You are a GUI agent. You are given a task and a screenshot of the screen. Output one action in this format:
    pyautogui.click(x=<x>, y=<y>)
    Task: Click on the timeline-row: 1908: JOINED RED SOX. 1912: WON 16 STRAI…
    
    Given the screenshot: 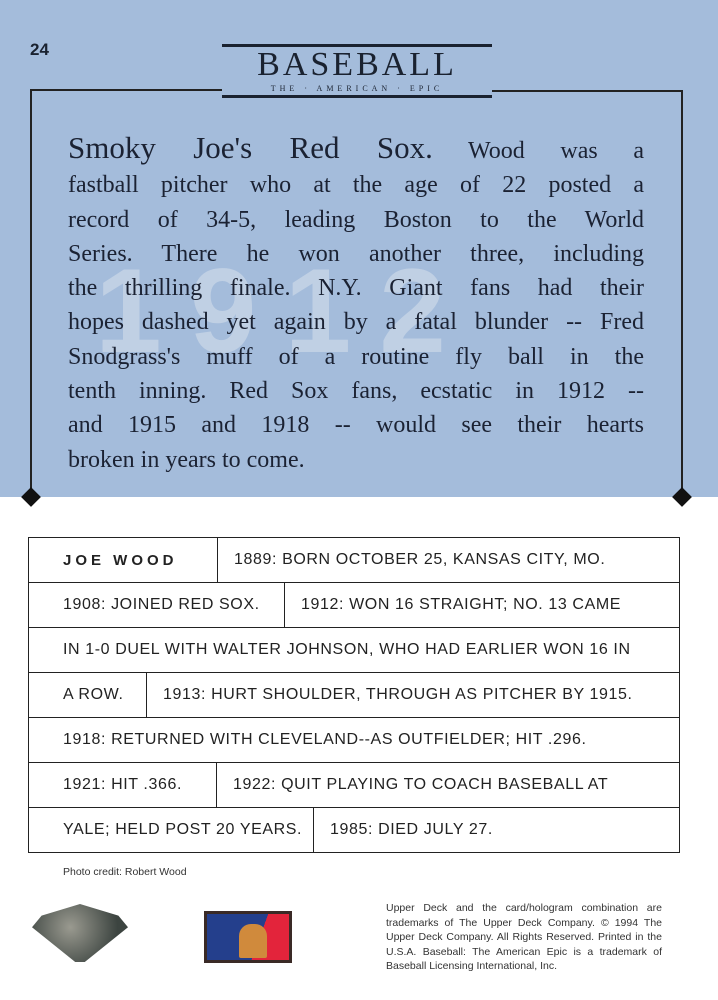 What is the action you would take?
    pyautogui.click(x=354, y=605)
    